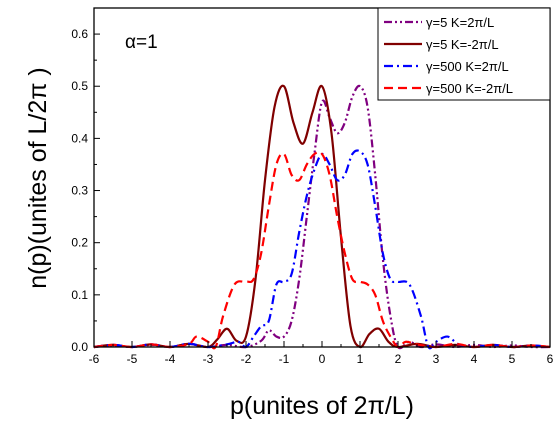 Image resolution: width=559 pixels, height=423 pixels. I want to click on y-tick-label: 0.2, so click(79, 243).